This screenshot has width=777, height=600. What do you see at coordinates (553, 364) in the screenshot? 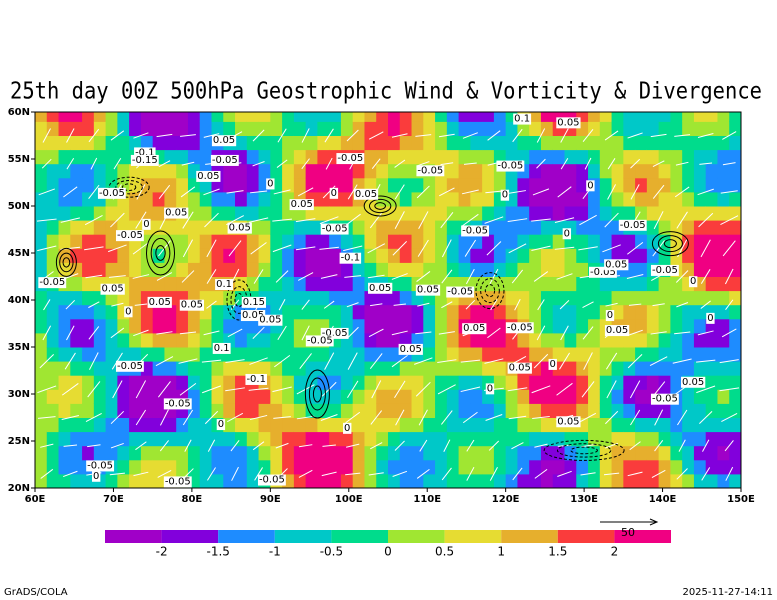
I see `contour-label: 0` at bounding box center [553, 364].